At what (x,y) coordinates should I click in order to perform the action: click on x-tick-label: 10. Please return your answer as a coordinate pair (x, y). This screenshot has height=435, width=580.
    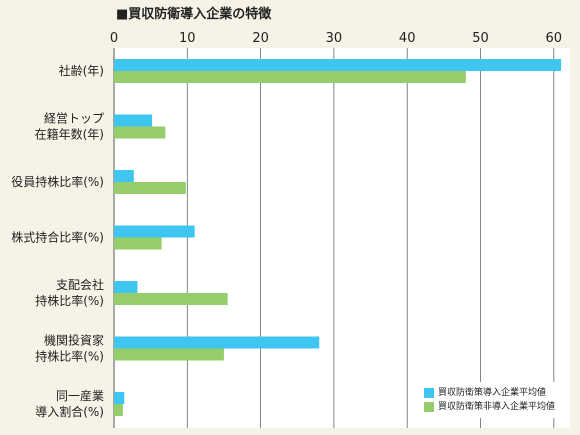
    Looking at the image, I should click on (187, 38).